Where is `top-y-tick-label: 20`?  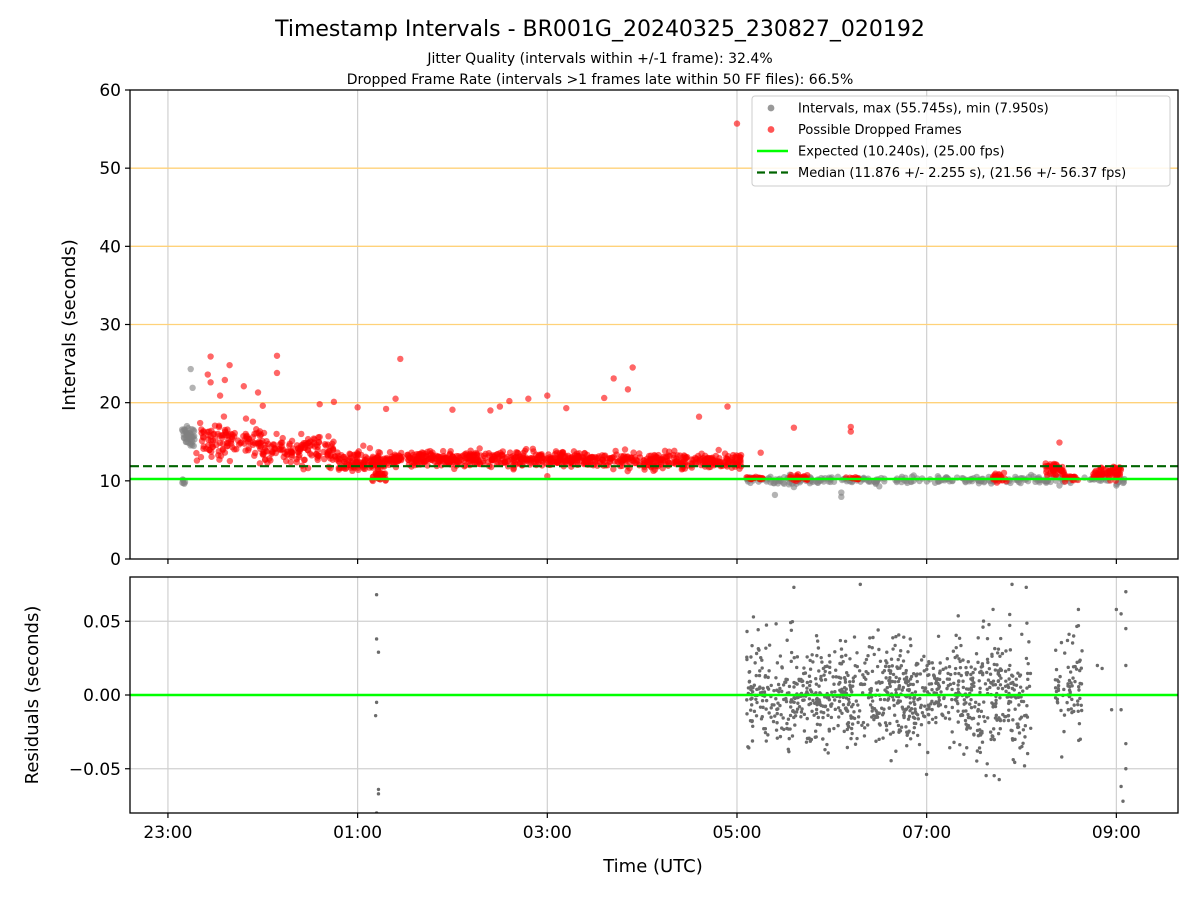
top-y-tick-label: 20 is located at coordinates (110, 404).